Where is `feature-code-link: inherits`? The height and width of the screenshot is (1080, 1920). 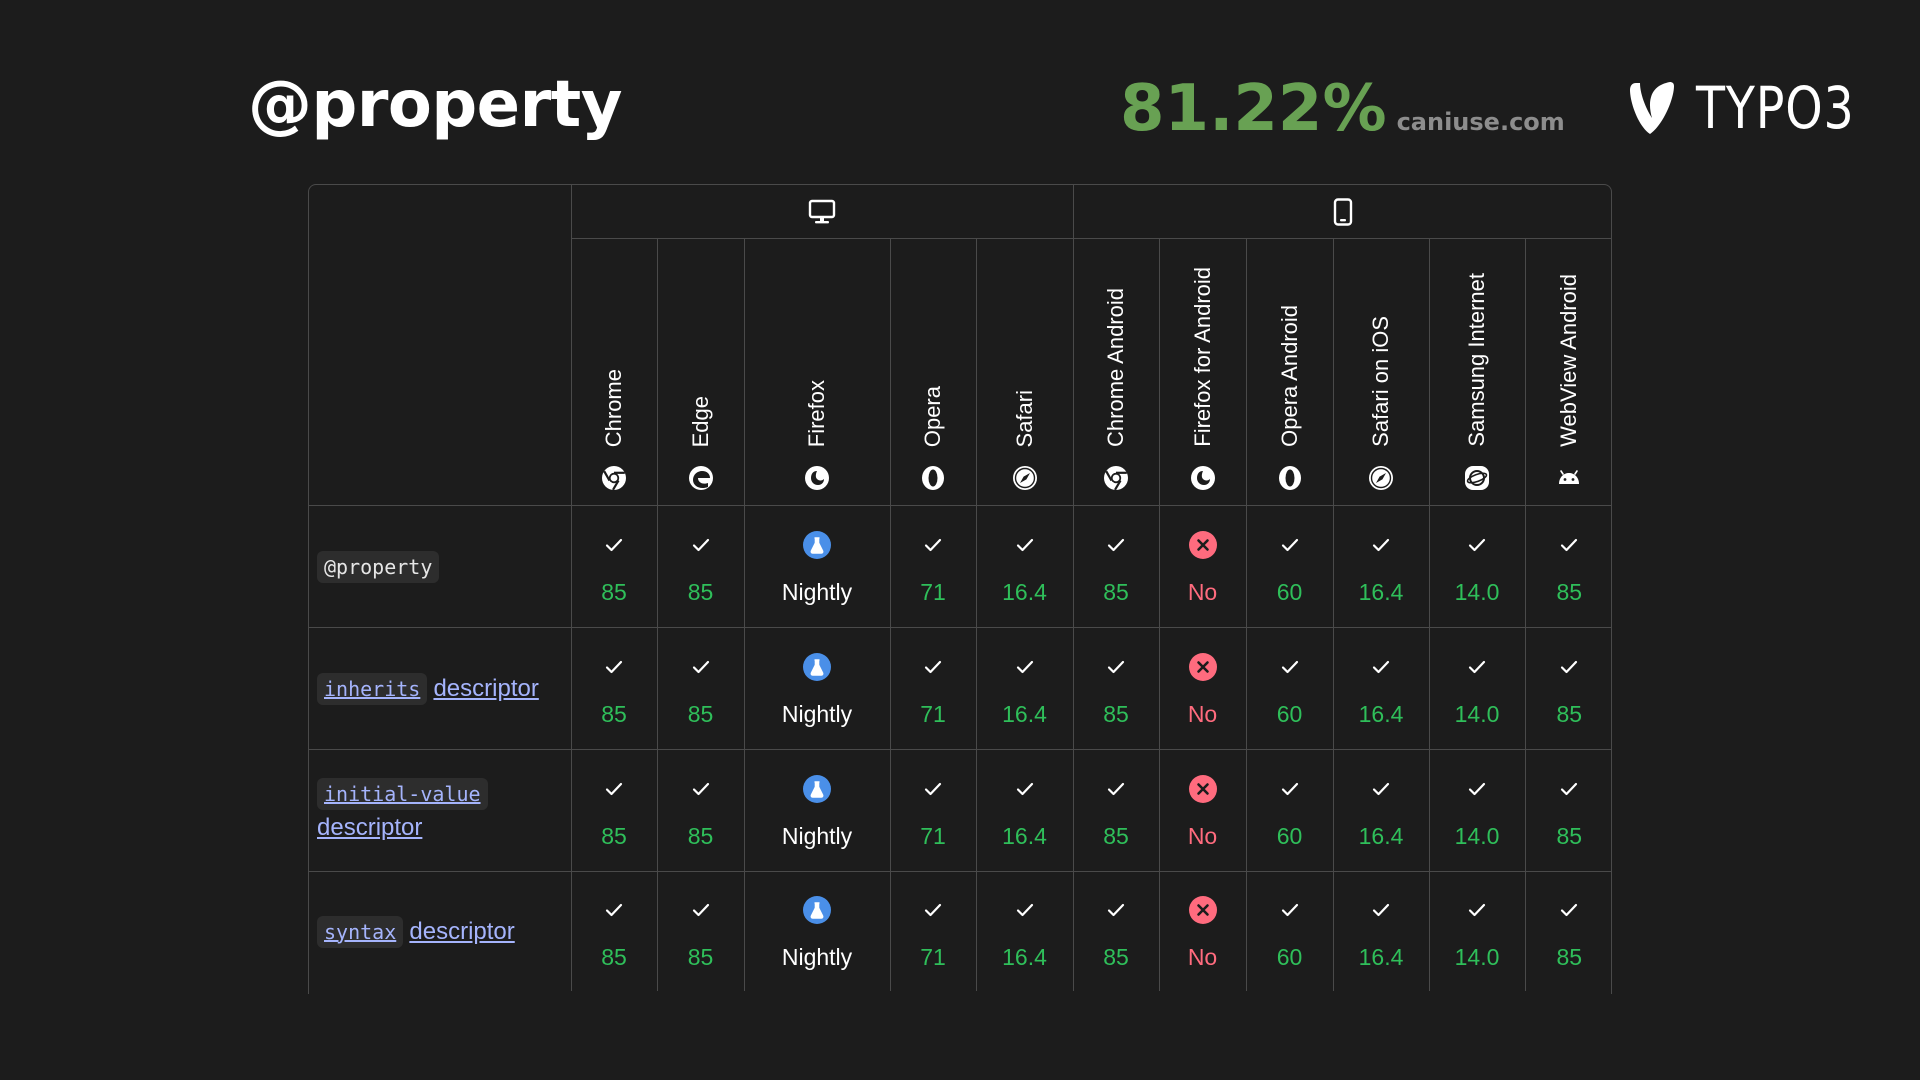
feature-code-link: inherits is located at coordinates (372, 688).